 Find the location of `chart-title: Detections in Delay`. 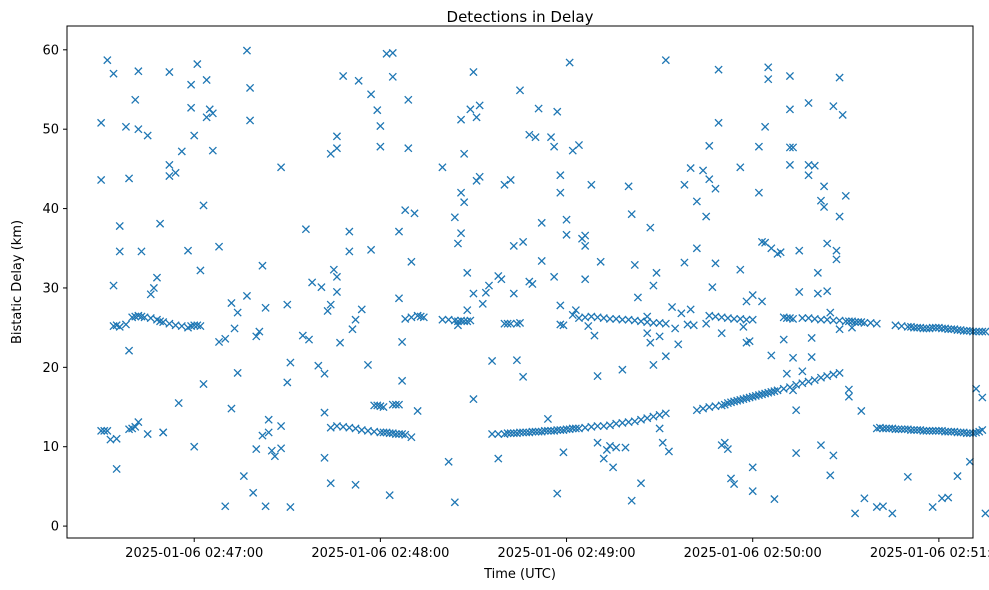

chart-title: Detections in Delay is located at coordinates (520, 17).